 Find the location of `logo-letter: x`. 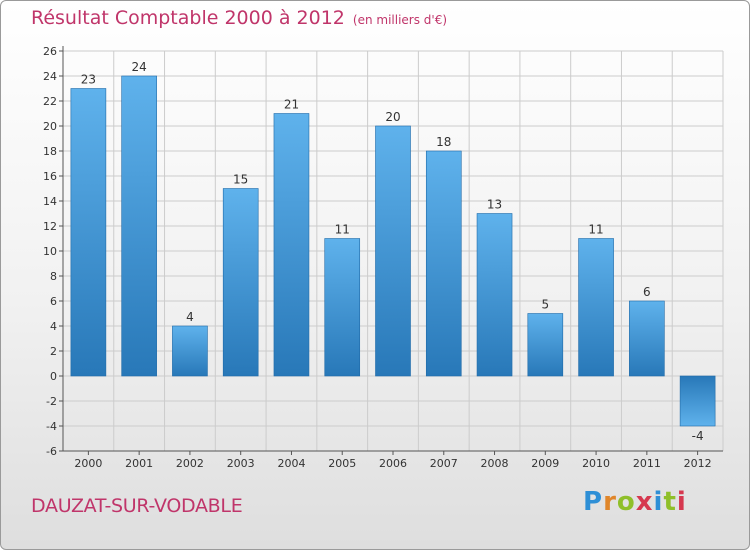

logo-letter: x is located at coordinates (644, 502).